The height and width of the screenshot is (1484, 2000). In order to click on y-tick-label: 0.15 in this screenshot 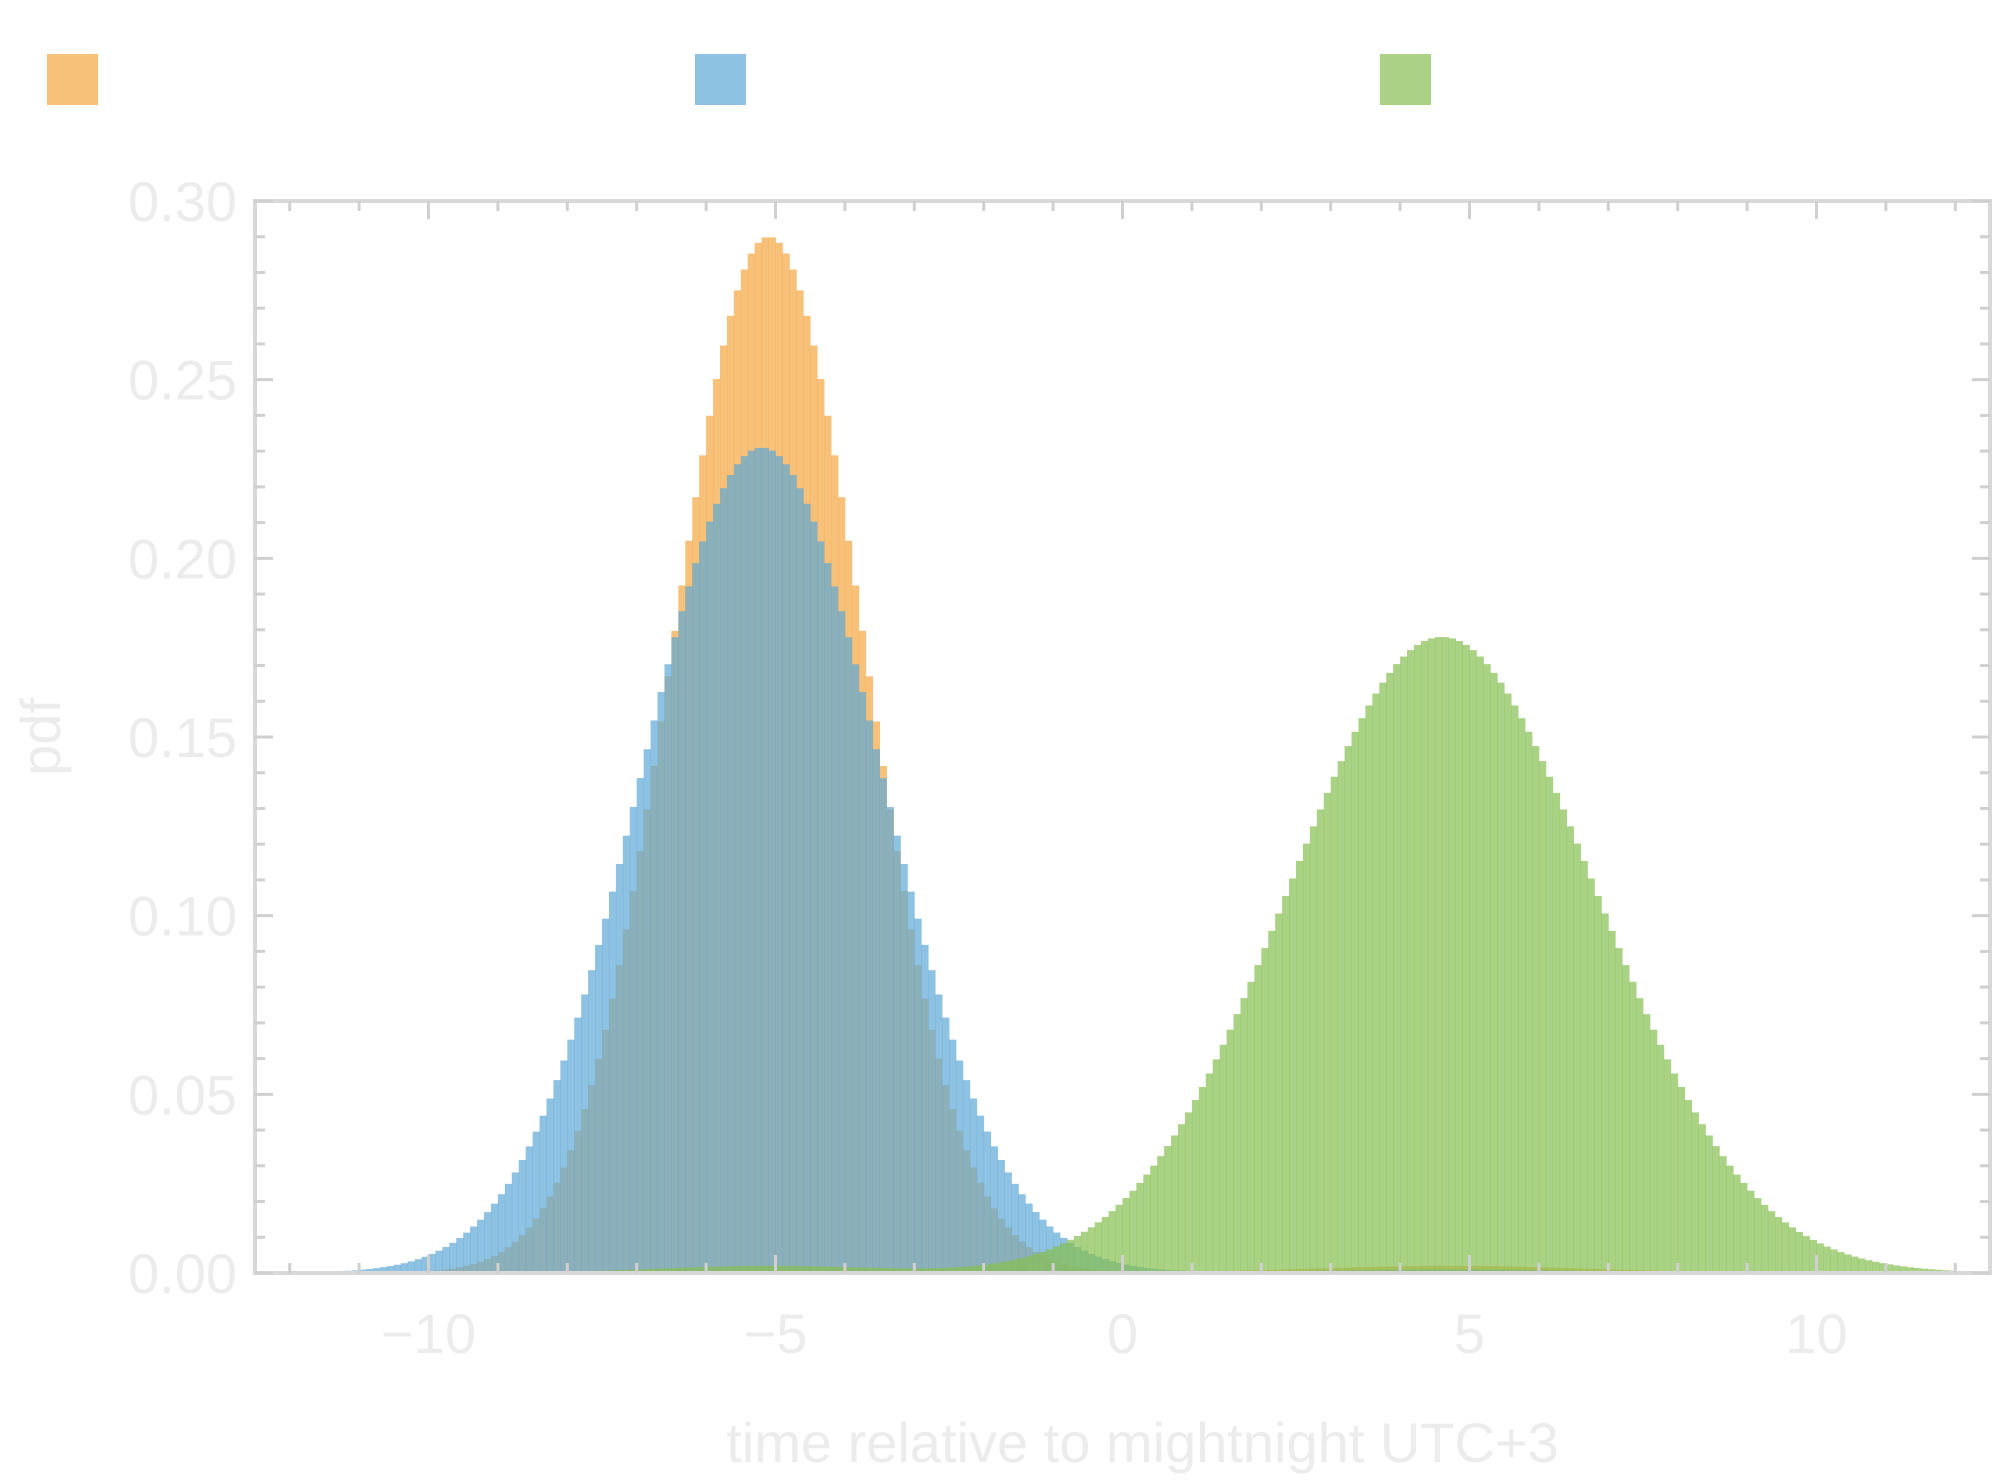, I will do `click(182, 737)`.